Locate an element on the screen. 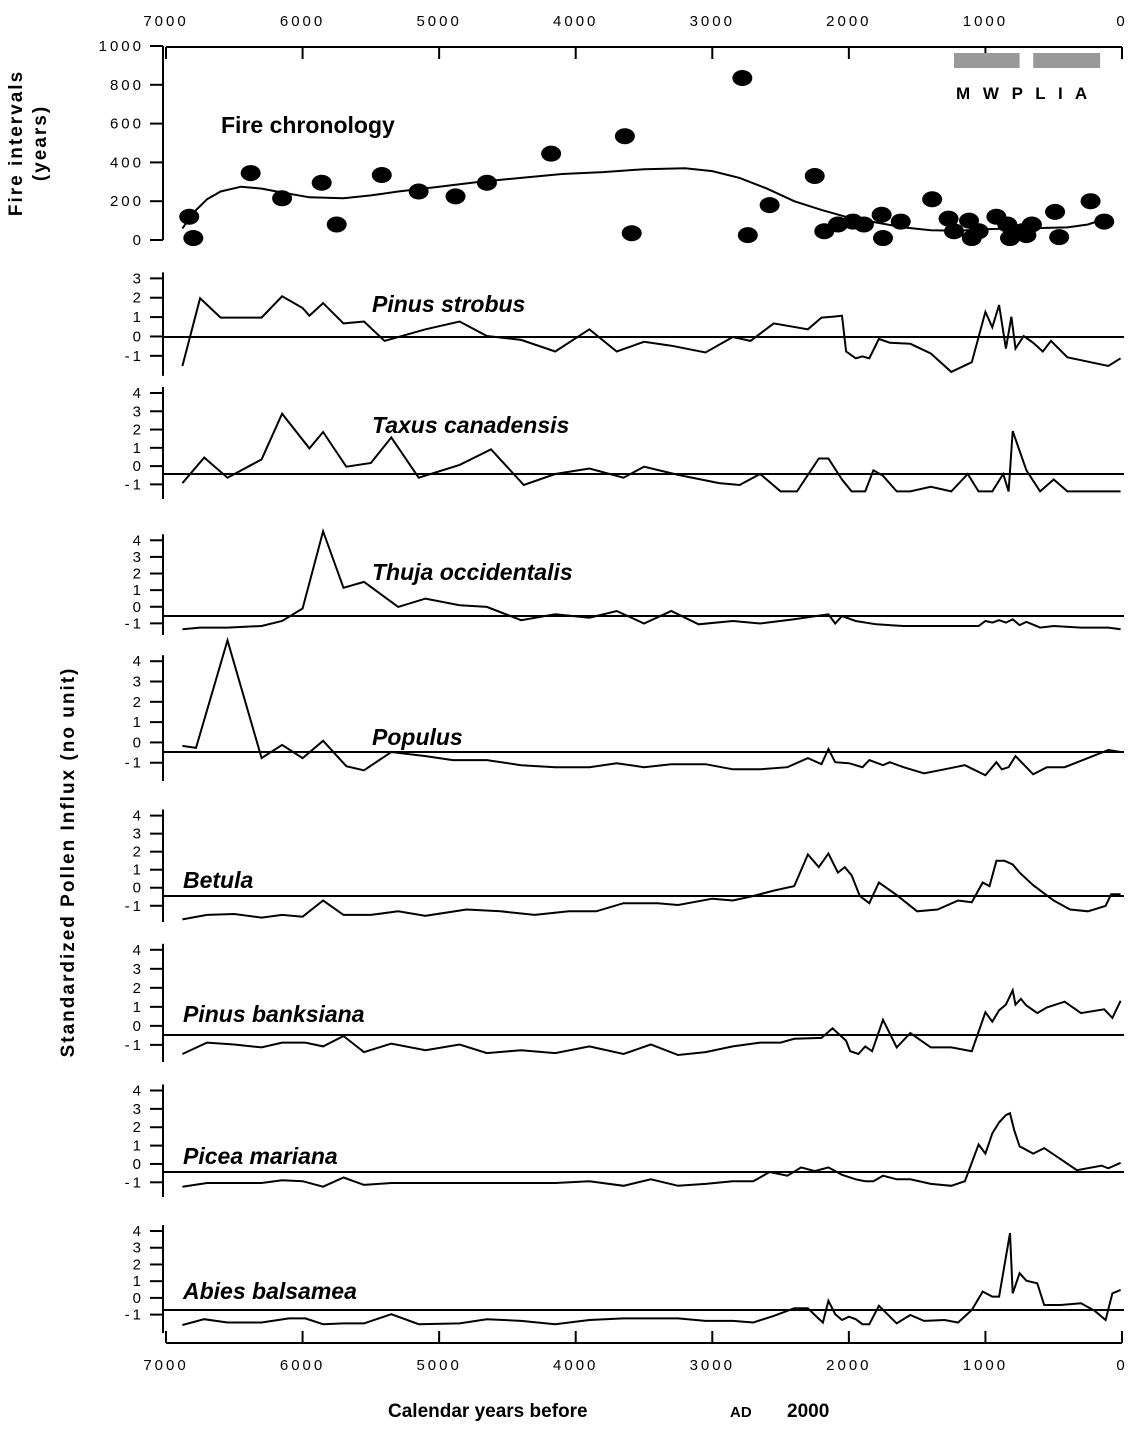 This screenshot has width=1128, height=1430. thuja-occidentalis-panel-label: Thuja occidentalis is located at coordinates (472, 572).